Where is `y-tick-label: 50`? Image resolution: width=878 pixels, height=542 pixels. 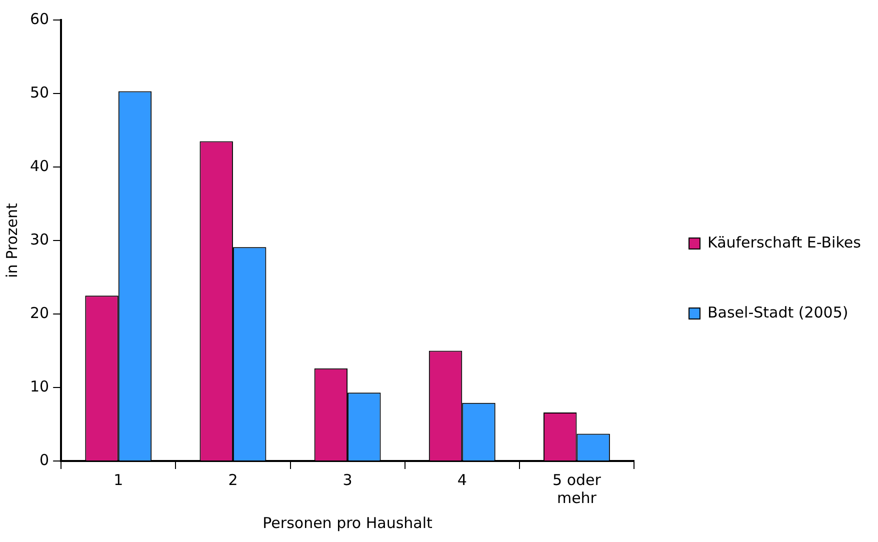 y-tick-label: 50 is located at coordinates (40, 92).